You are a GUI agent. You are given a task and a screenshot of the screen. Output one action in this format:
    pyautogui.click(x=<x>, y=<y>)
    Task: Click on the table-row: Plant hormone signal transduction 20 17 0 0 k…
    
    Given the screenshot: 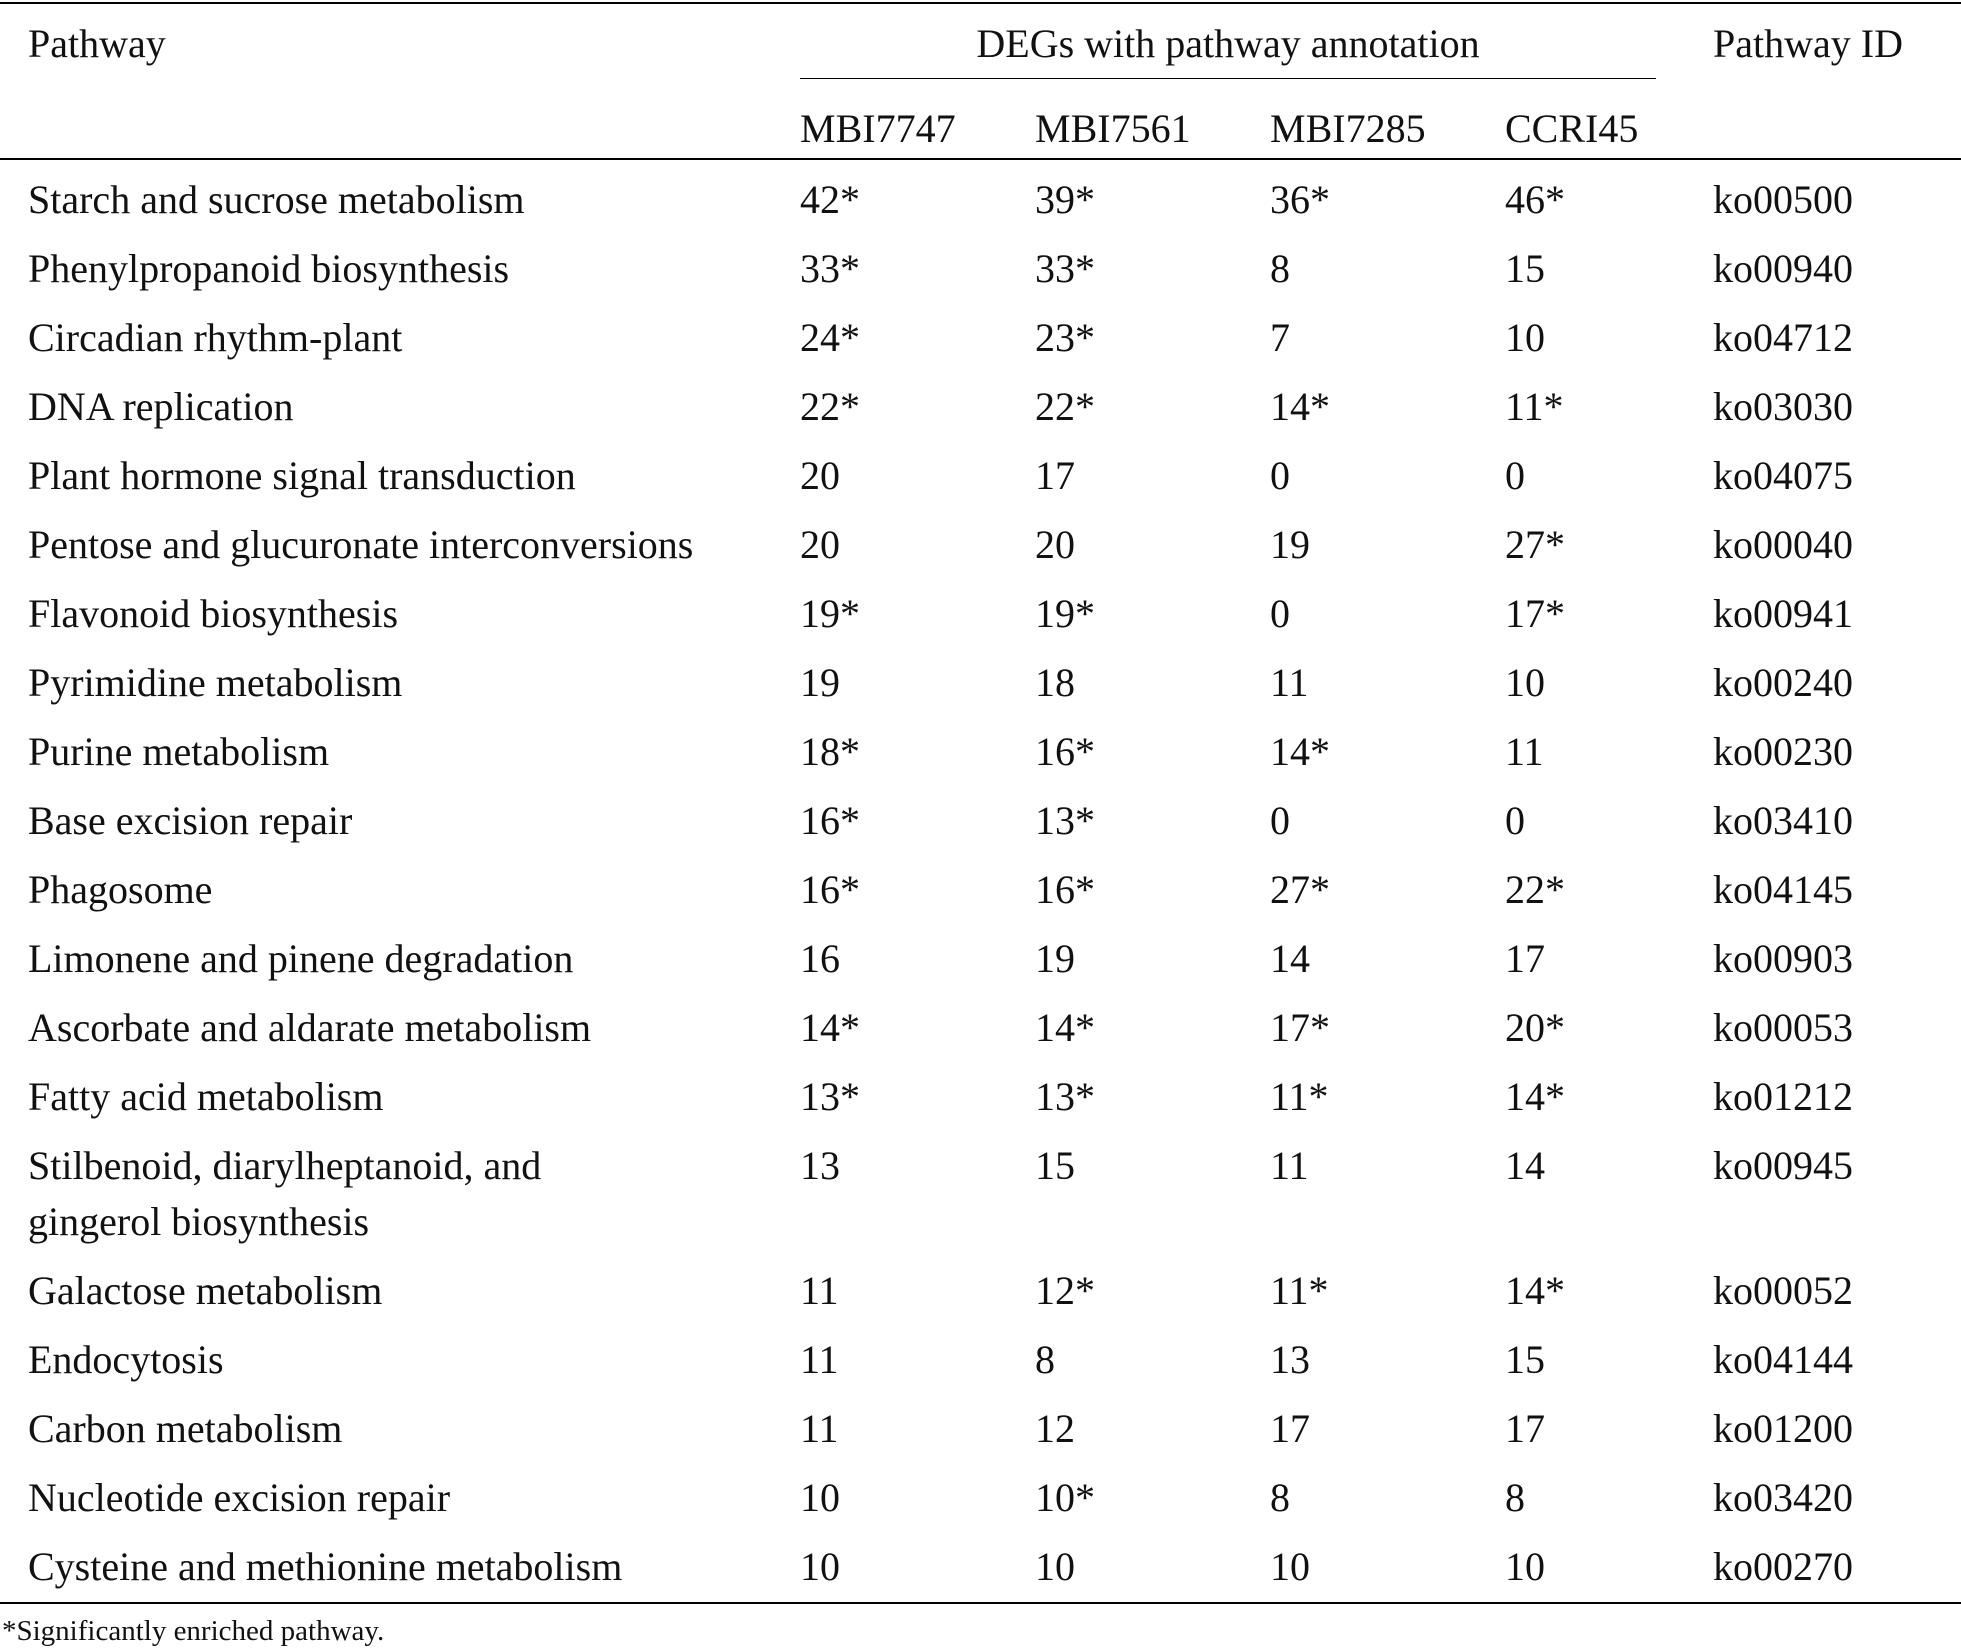 What is the action you would take?
    pyautogui.click(x=980, y=469)
    